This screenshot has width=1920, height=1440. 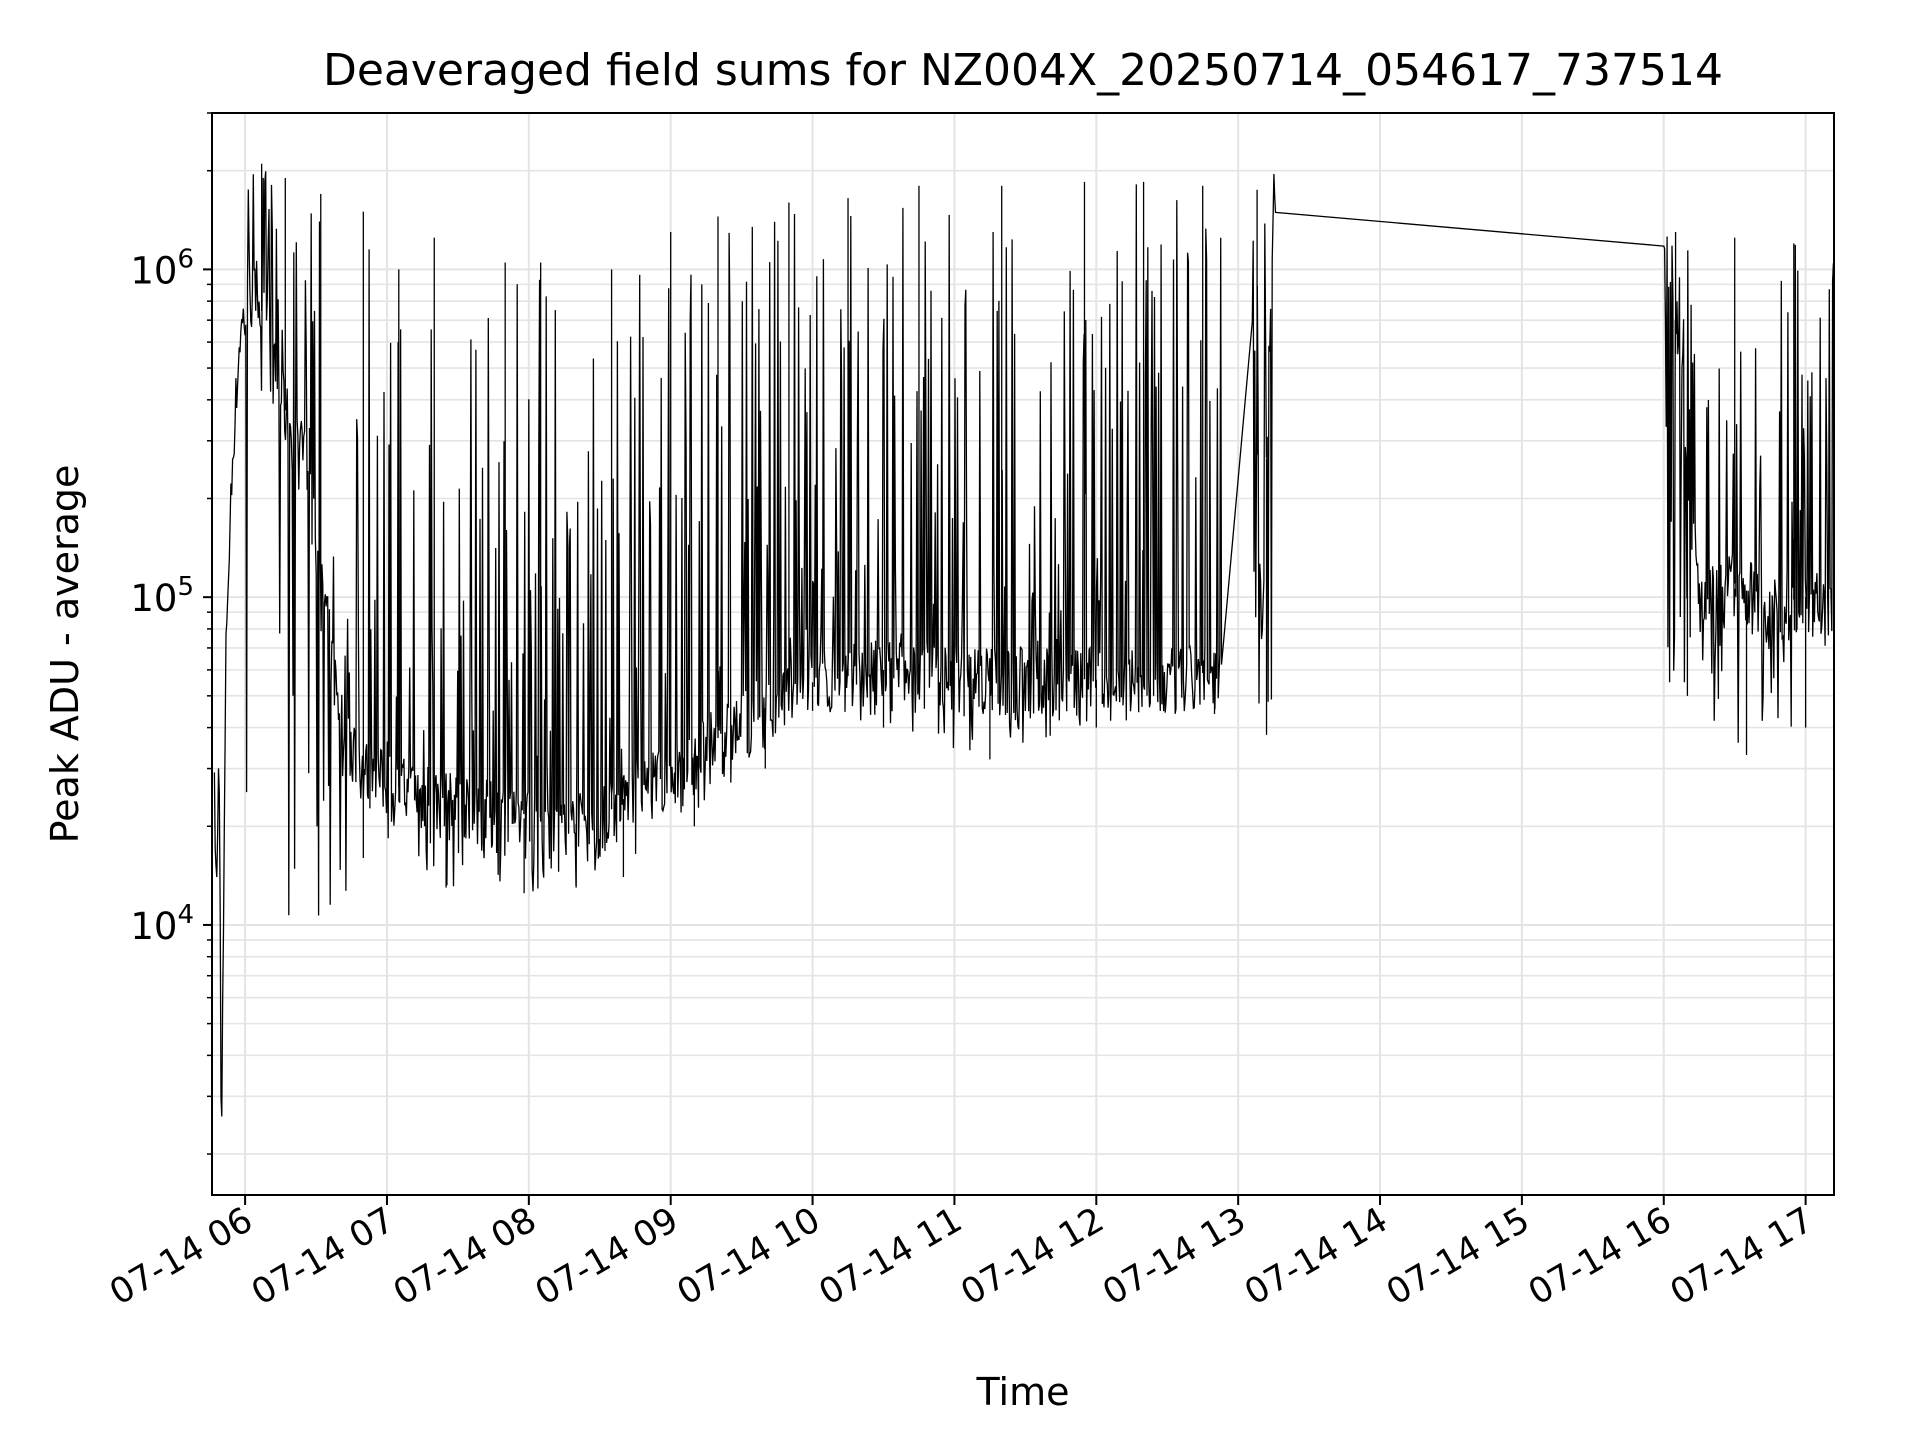 What do you see at coordinates (185, 259) in the screenshot?
I see `y-tick-exponent: 6` at bounding box center [185, 259].